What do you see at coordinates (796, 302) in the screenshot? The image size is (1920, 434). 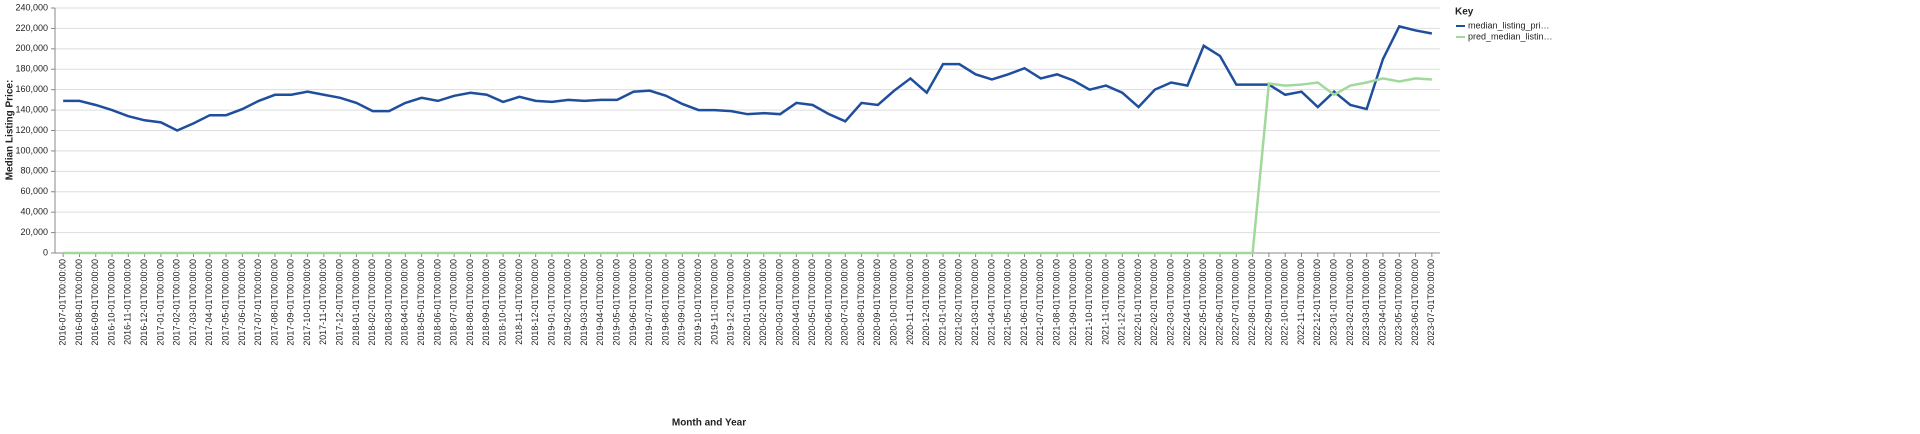 I see `x-tick-label: 2020-04-01T00:00:00` at bounding box center [796, 302].